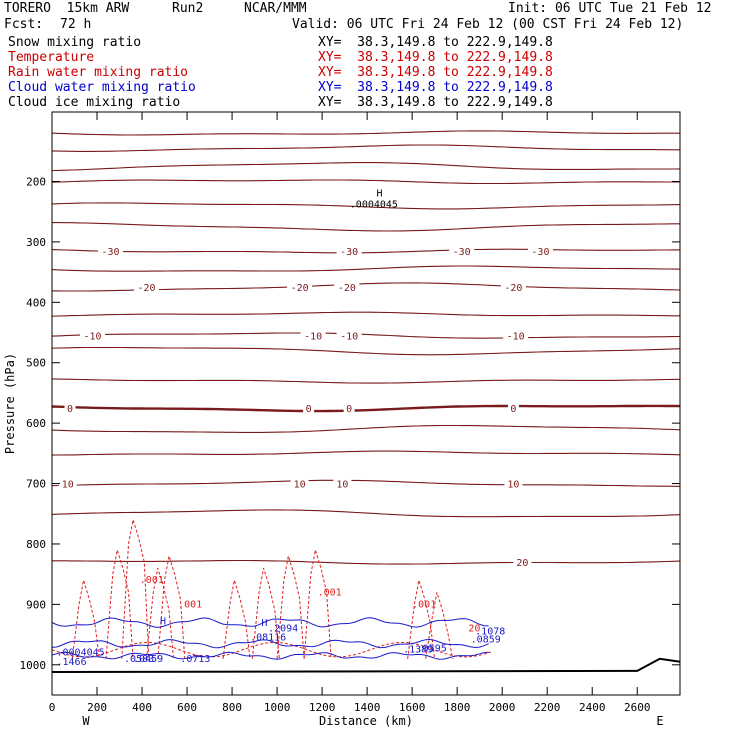  I want to click on isotherm-label: 20, so click(522, 563).